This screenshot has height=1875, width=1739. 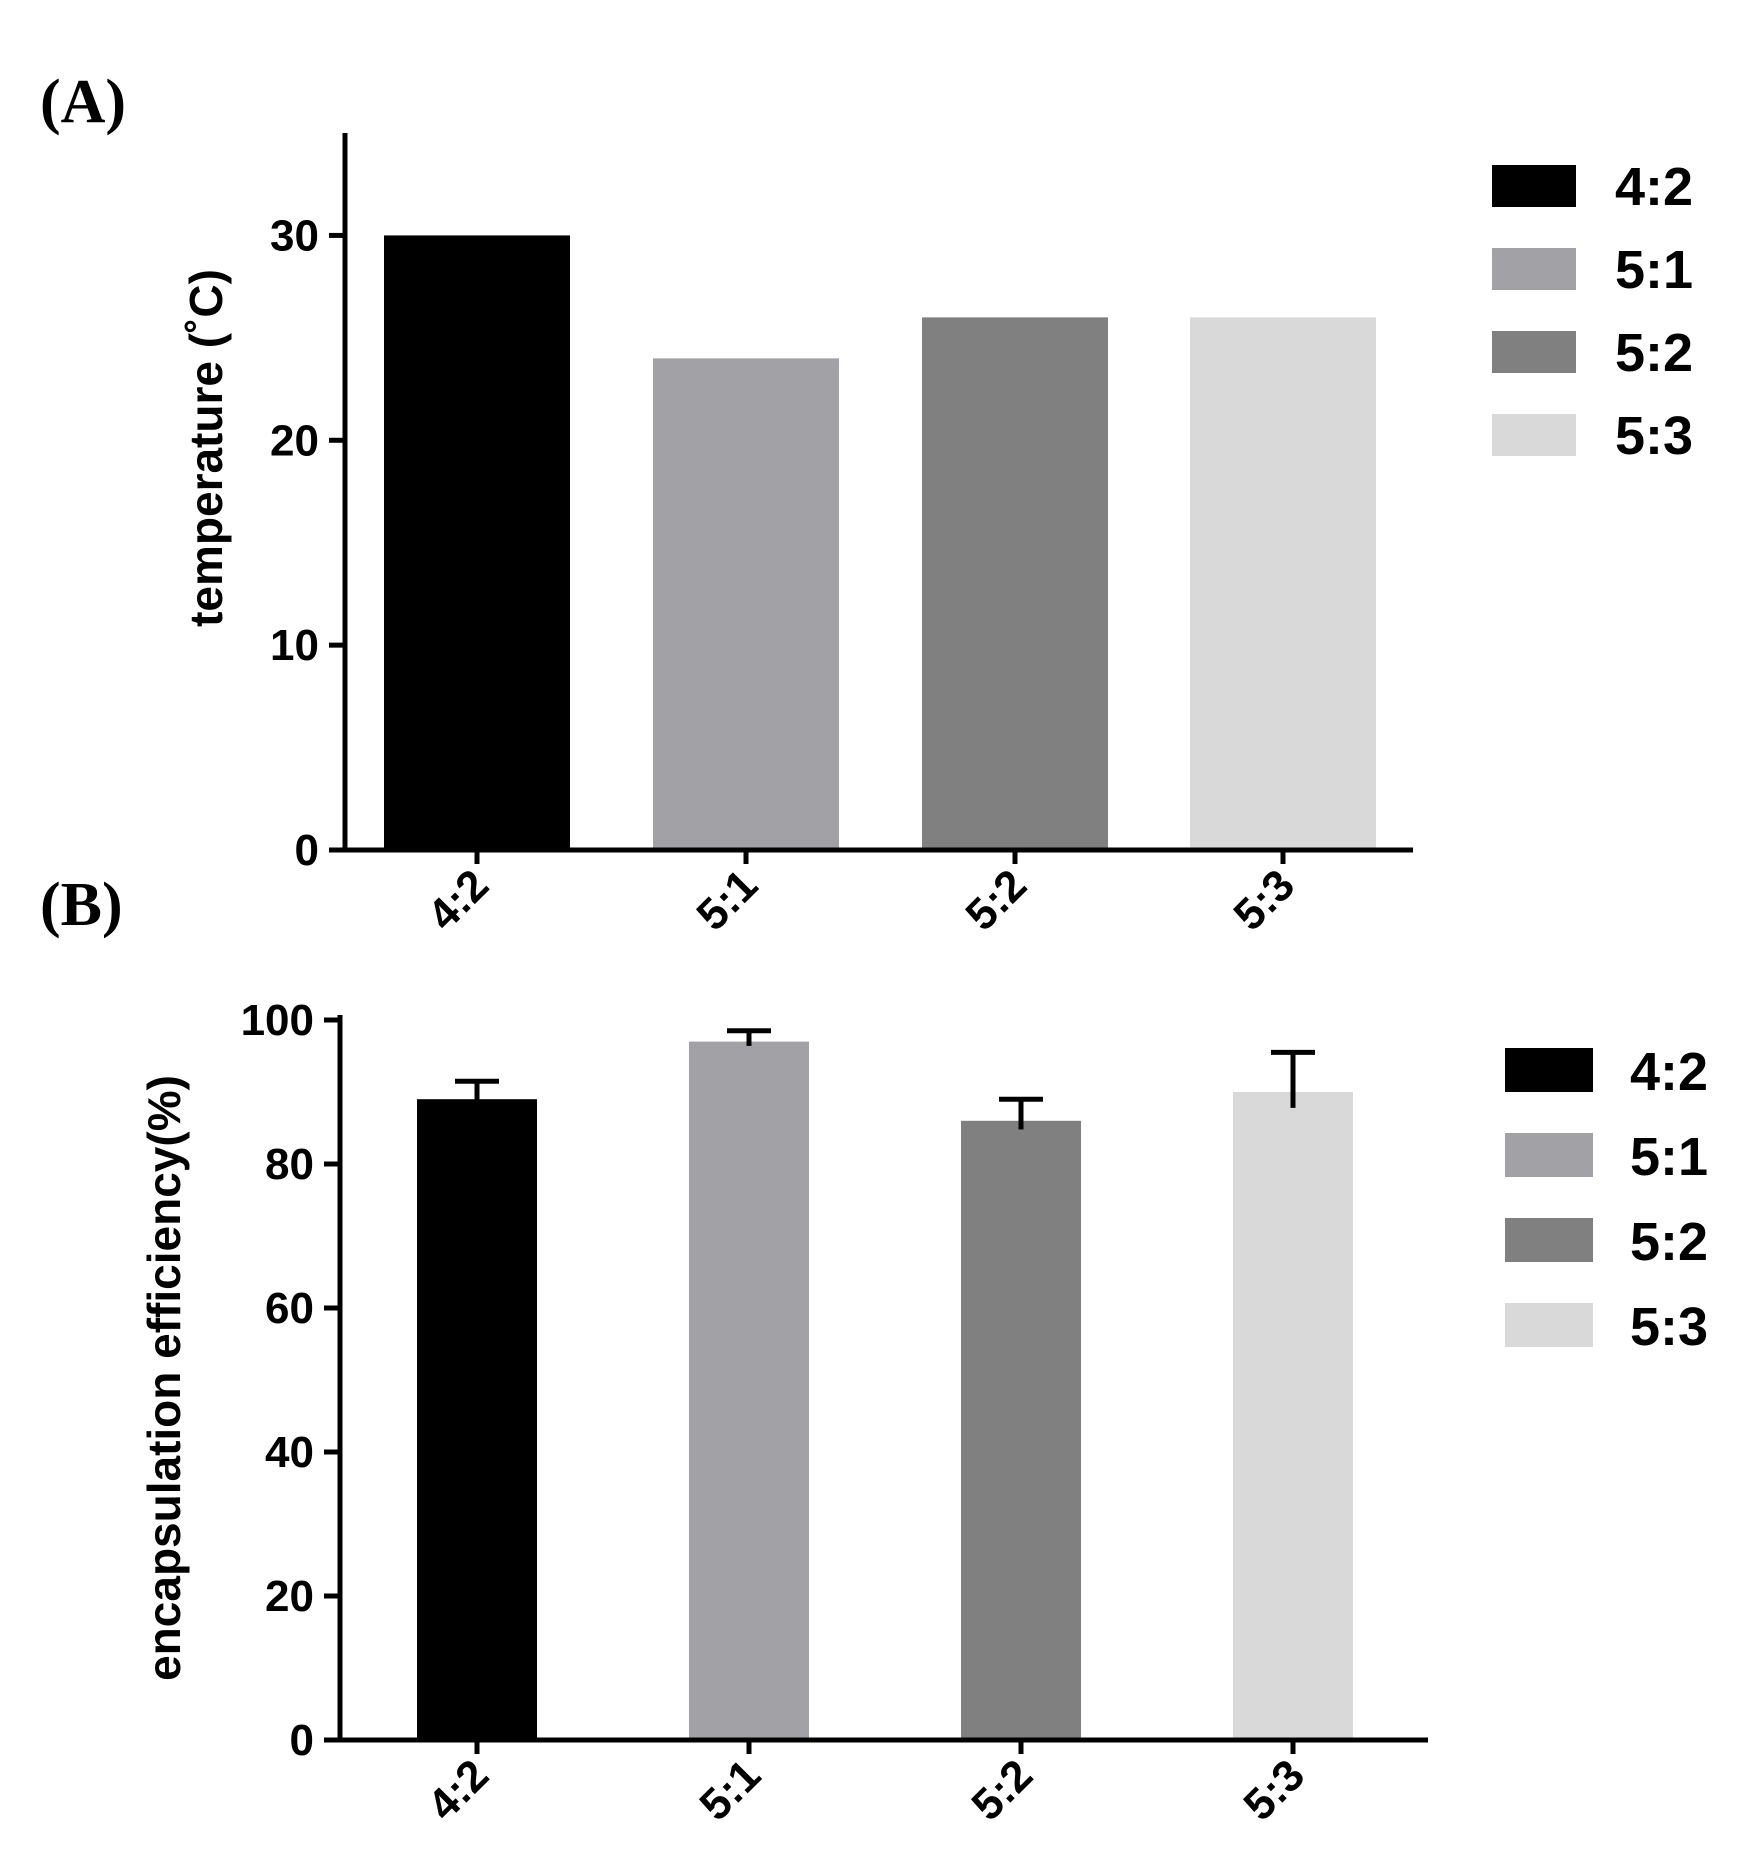 I want to click on panel-b-error-bars, so click(x=885, y=1079).